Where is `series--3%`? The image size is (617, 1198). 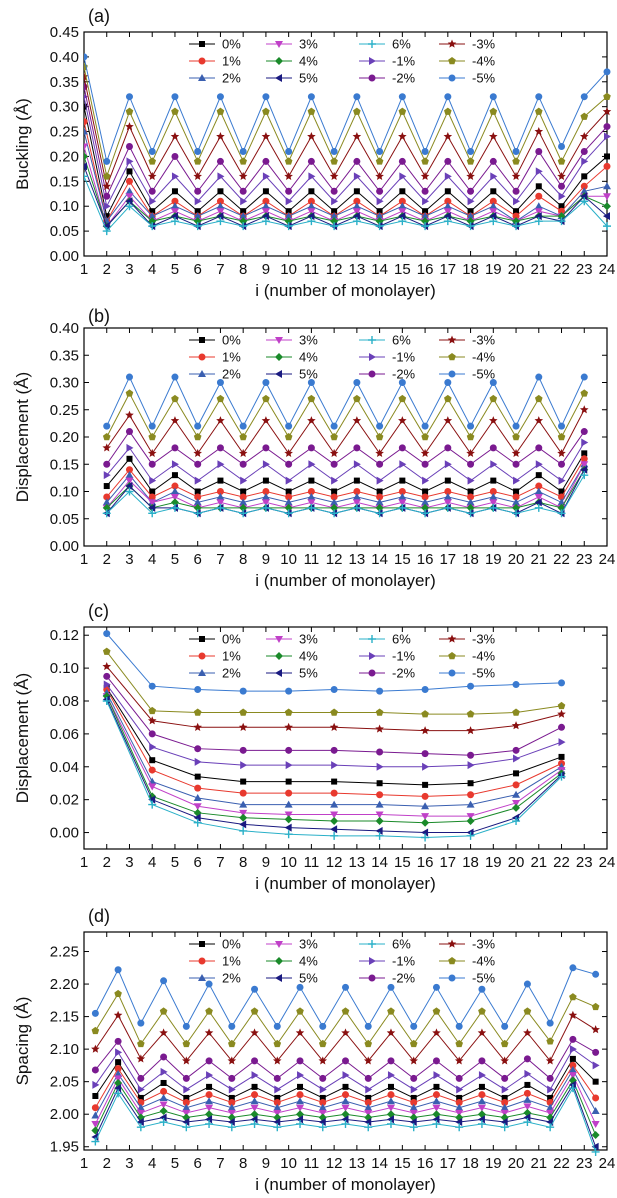
series--3% is located at coordinates (345, 431).